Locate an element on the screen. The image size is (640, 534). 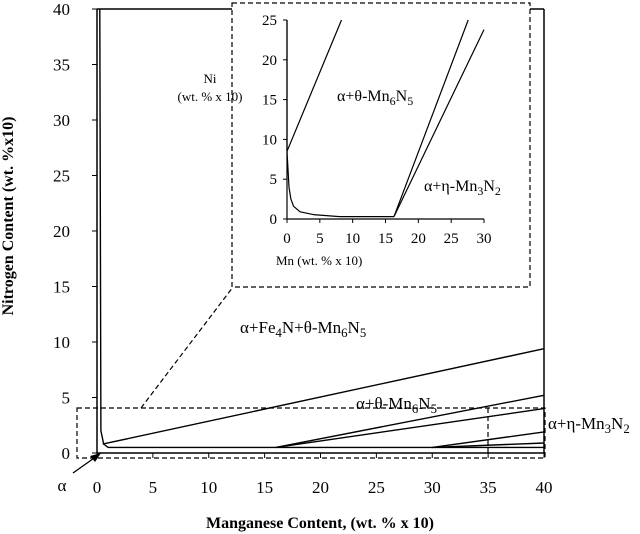
inset-x-tick-label: 25 is located at coordinates (451, 239).